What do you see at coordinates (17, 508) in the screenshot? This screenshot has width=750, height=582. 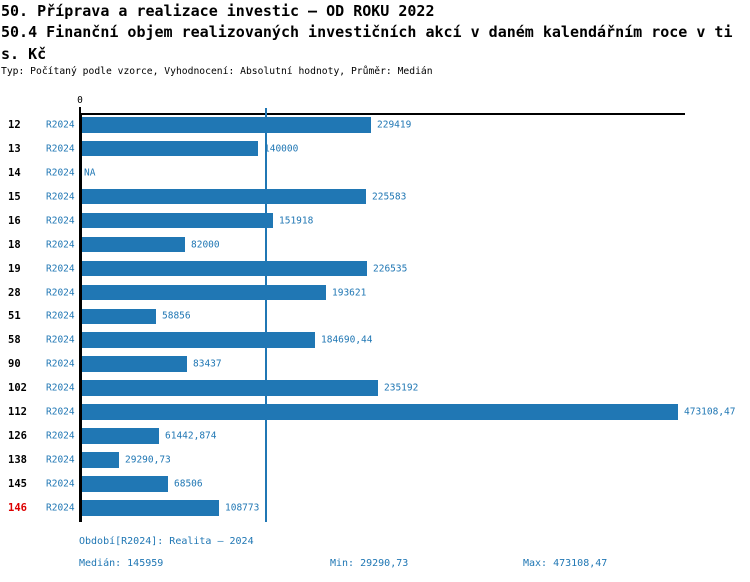 I see `row-id-label: 146` at bounding box center [17, 508].